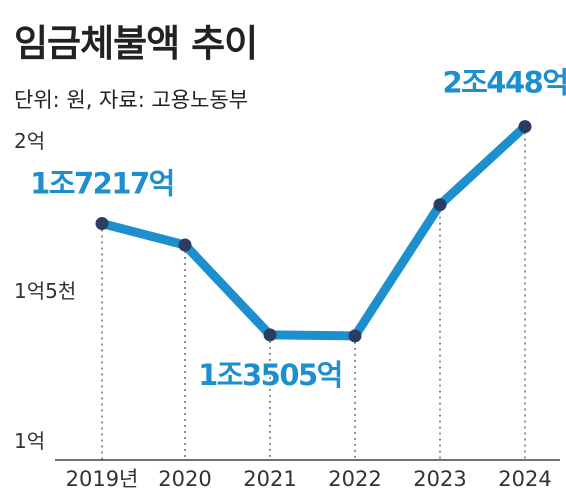  Describe the element at coordinates (184, 479) in the screenshot. I see `x-tick-label-1: 2020` at that location.